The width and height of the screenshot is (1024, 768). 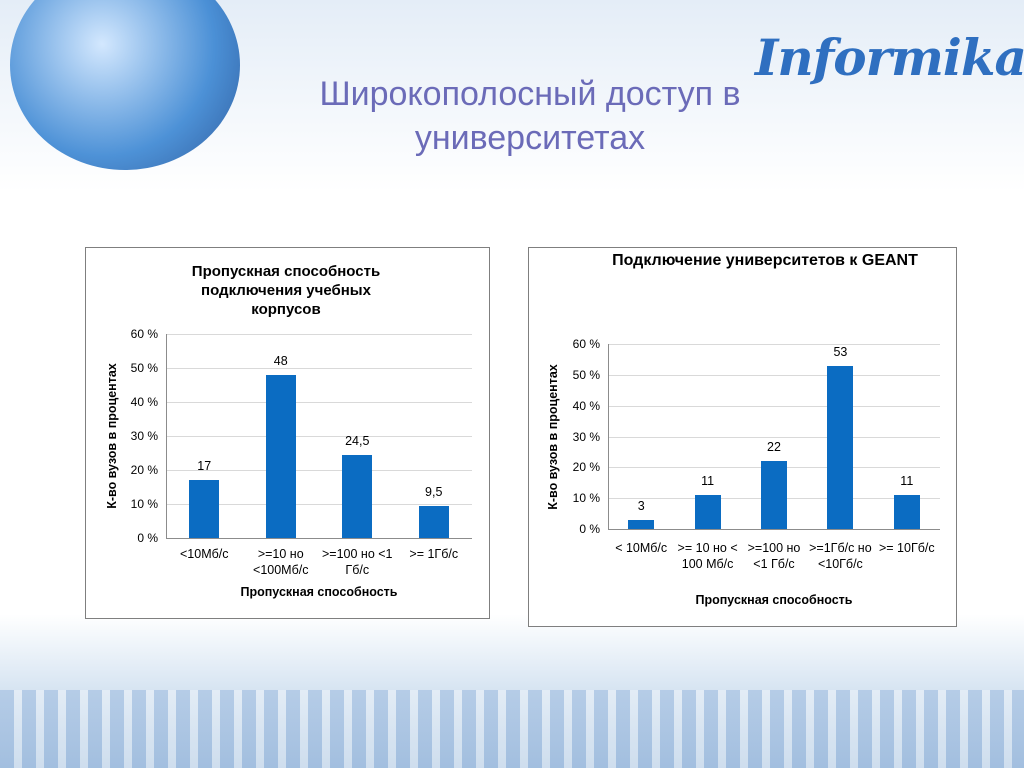 What do you see at coordinates (707, 556) in the screenshot?
I see `x-tick-label: >= 10 но < 100 Мб/с` at bounding box center [707, 556].